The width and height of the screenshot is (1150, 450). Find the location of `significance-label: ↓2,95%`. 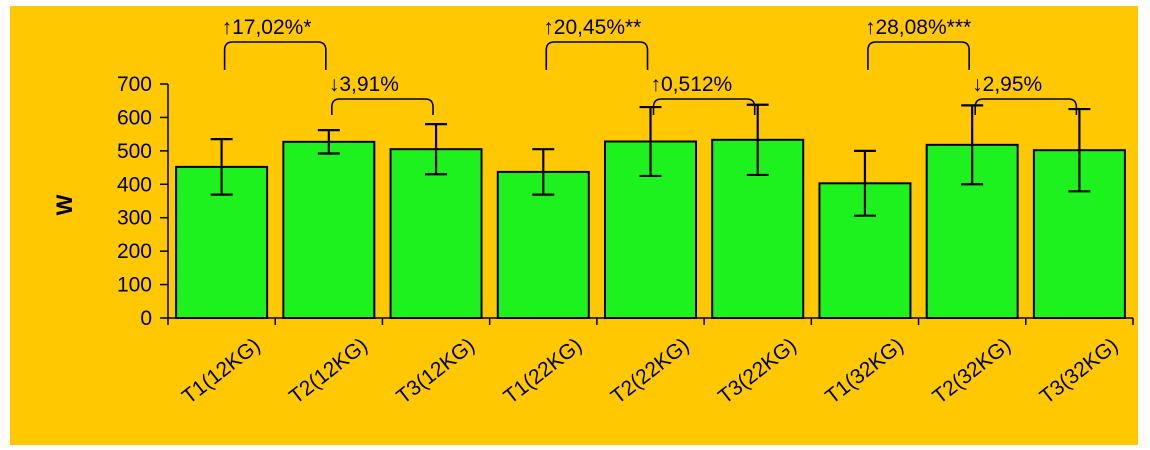

significance-label: ↓2,95% is located at coordinates (1007, 84).